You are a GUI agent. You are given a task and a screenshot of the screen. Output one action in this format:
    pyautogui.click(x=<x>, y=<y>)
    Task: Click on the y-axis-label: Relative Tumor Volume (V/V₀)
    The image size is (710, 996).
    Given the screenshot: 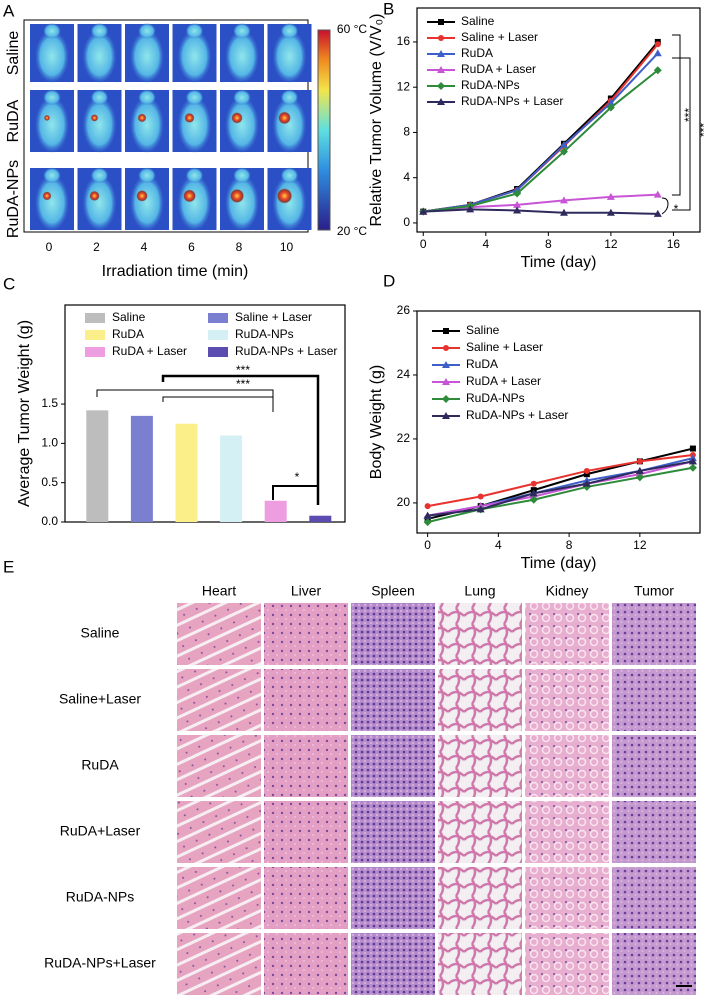 What is the action you would take?
    pyautogui.click(x=376, y=120)
    